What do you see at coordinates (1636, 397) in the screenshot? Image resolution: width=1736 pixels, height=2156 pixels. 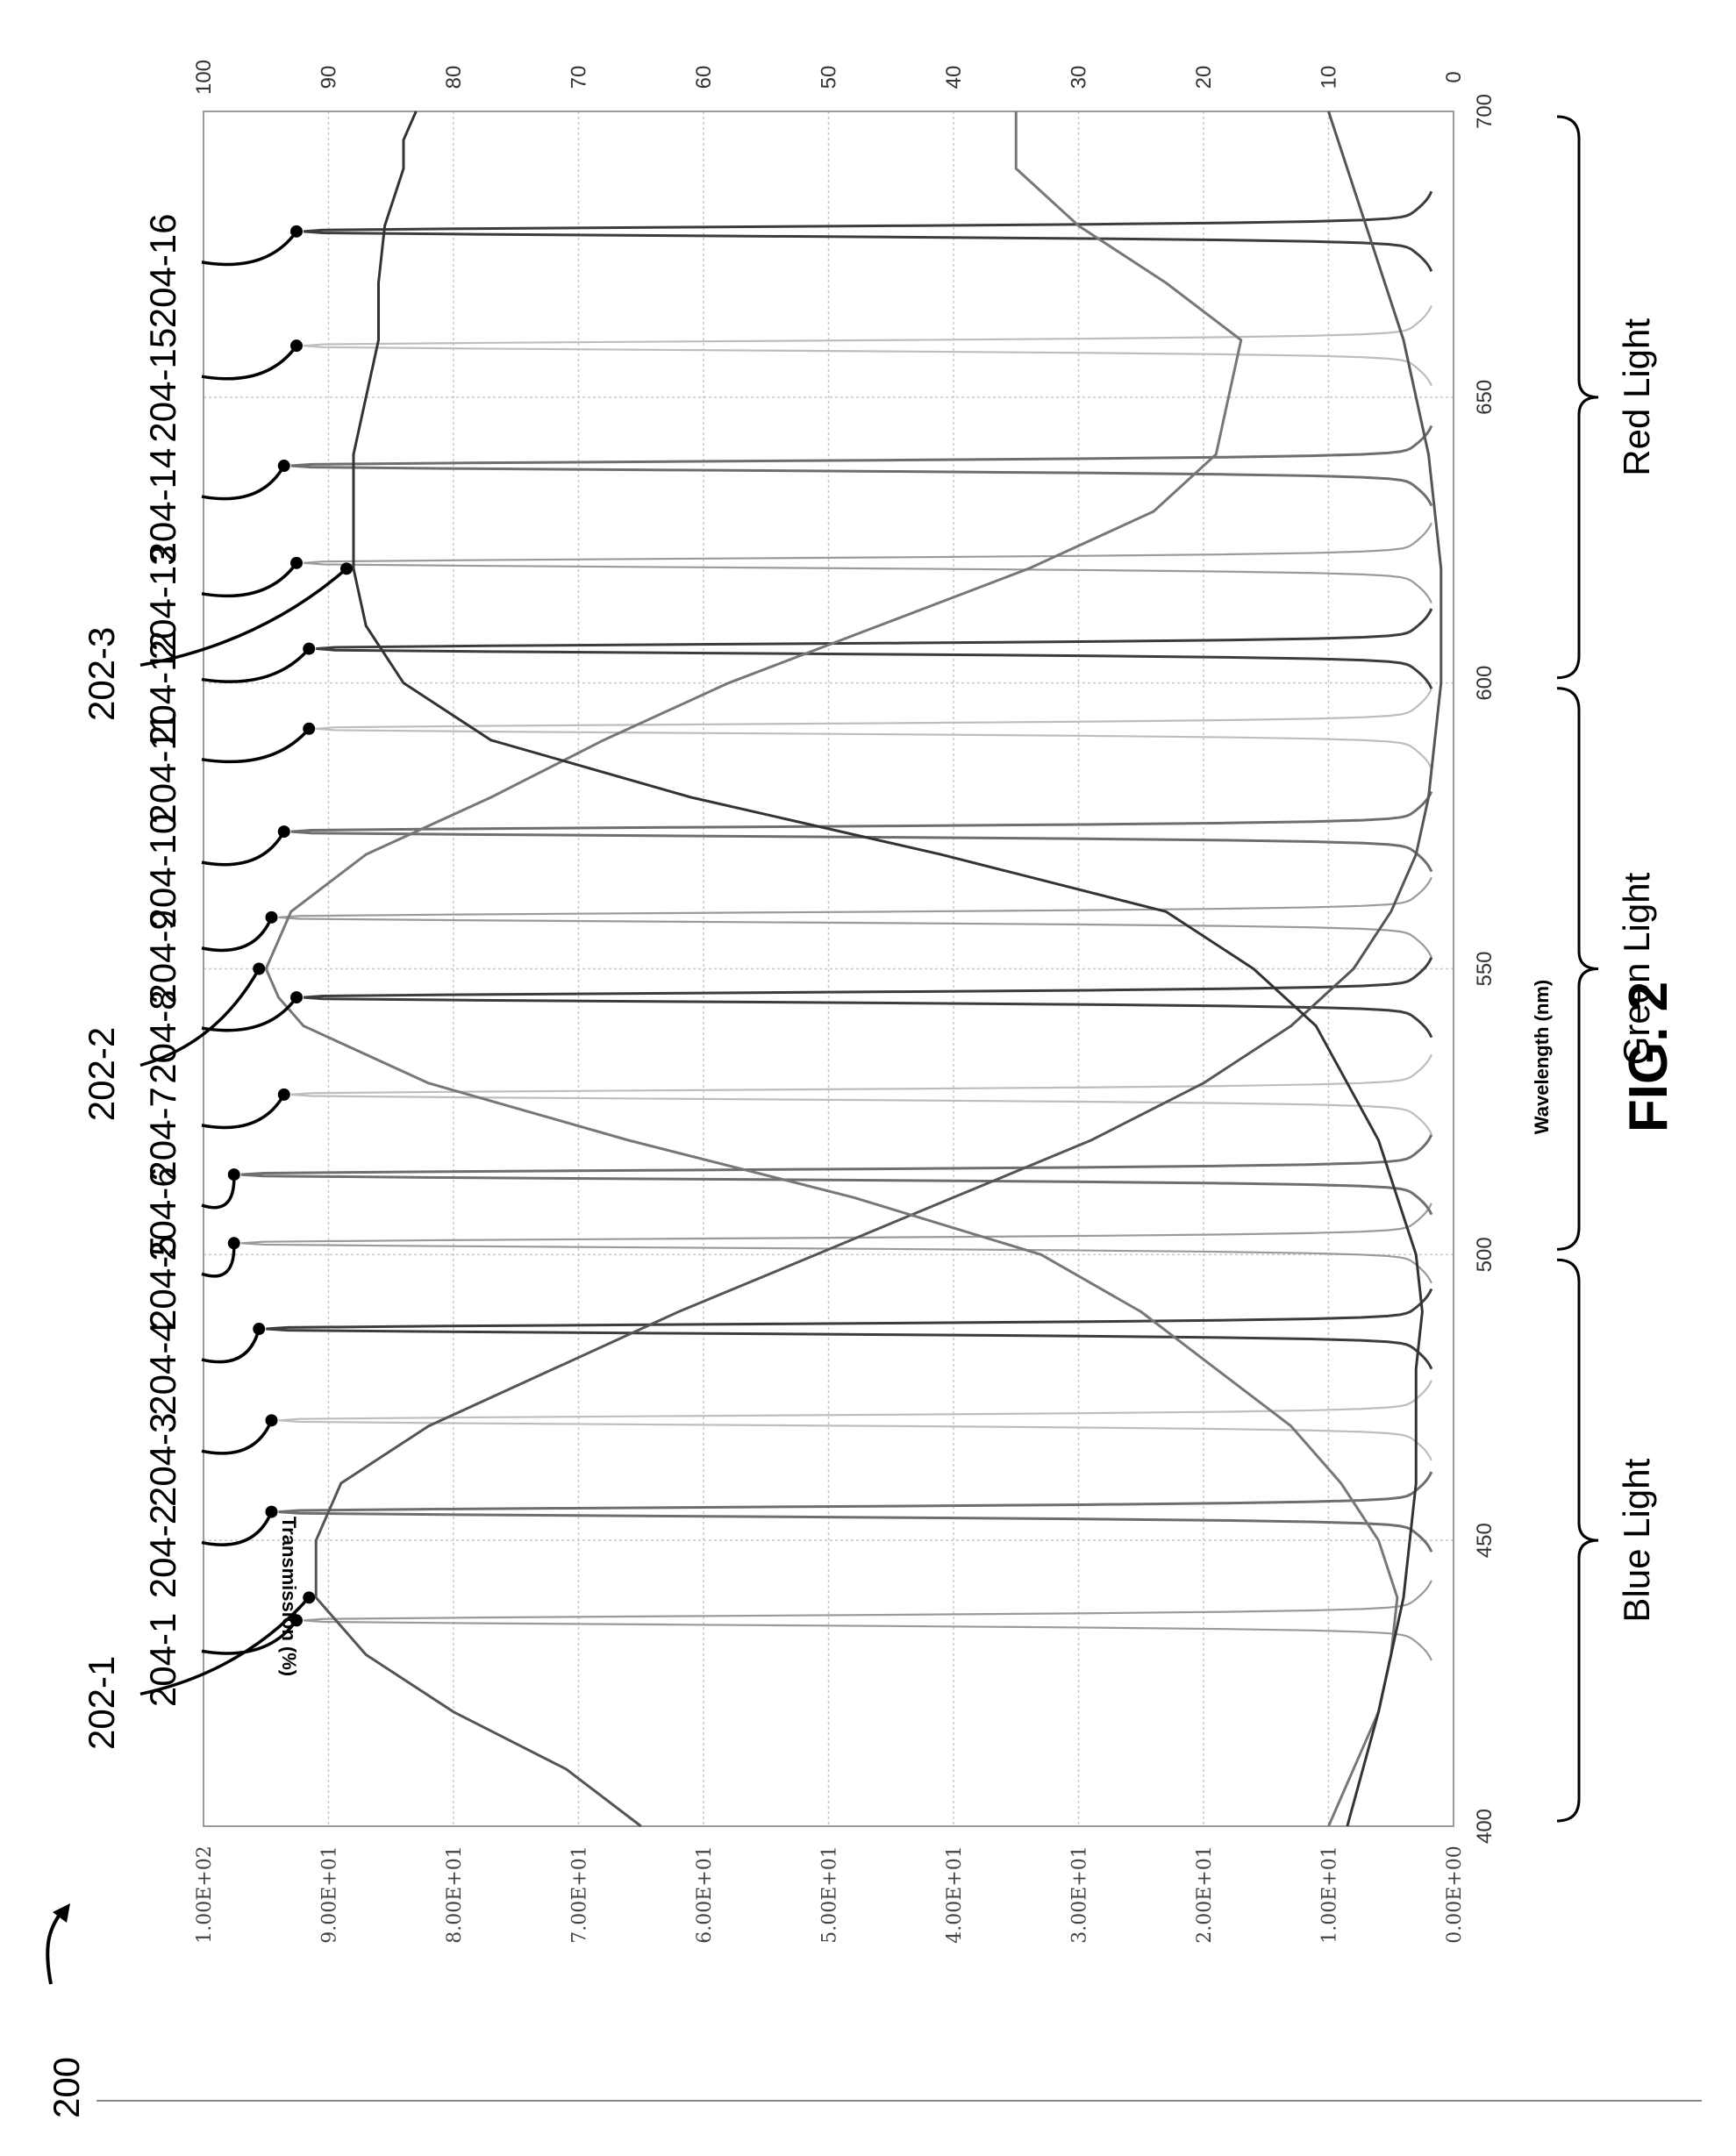 I see `region-label: Red Light` at bounding box center [1636, 397].